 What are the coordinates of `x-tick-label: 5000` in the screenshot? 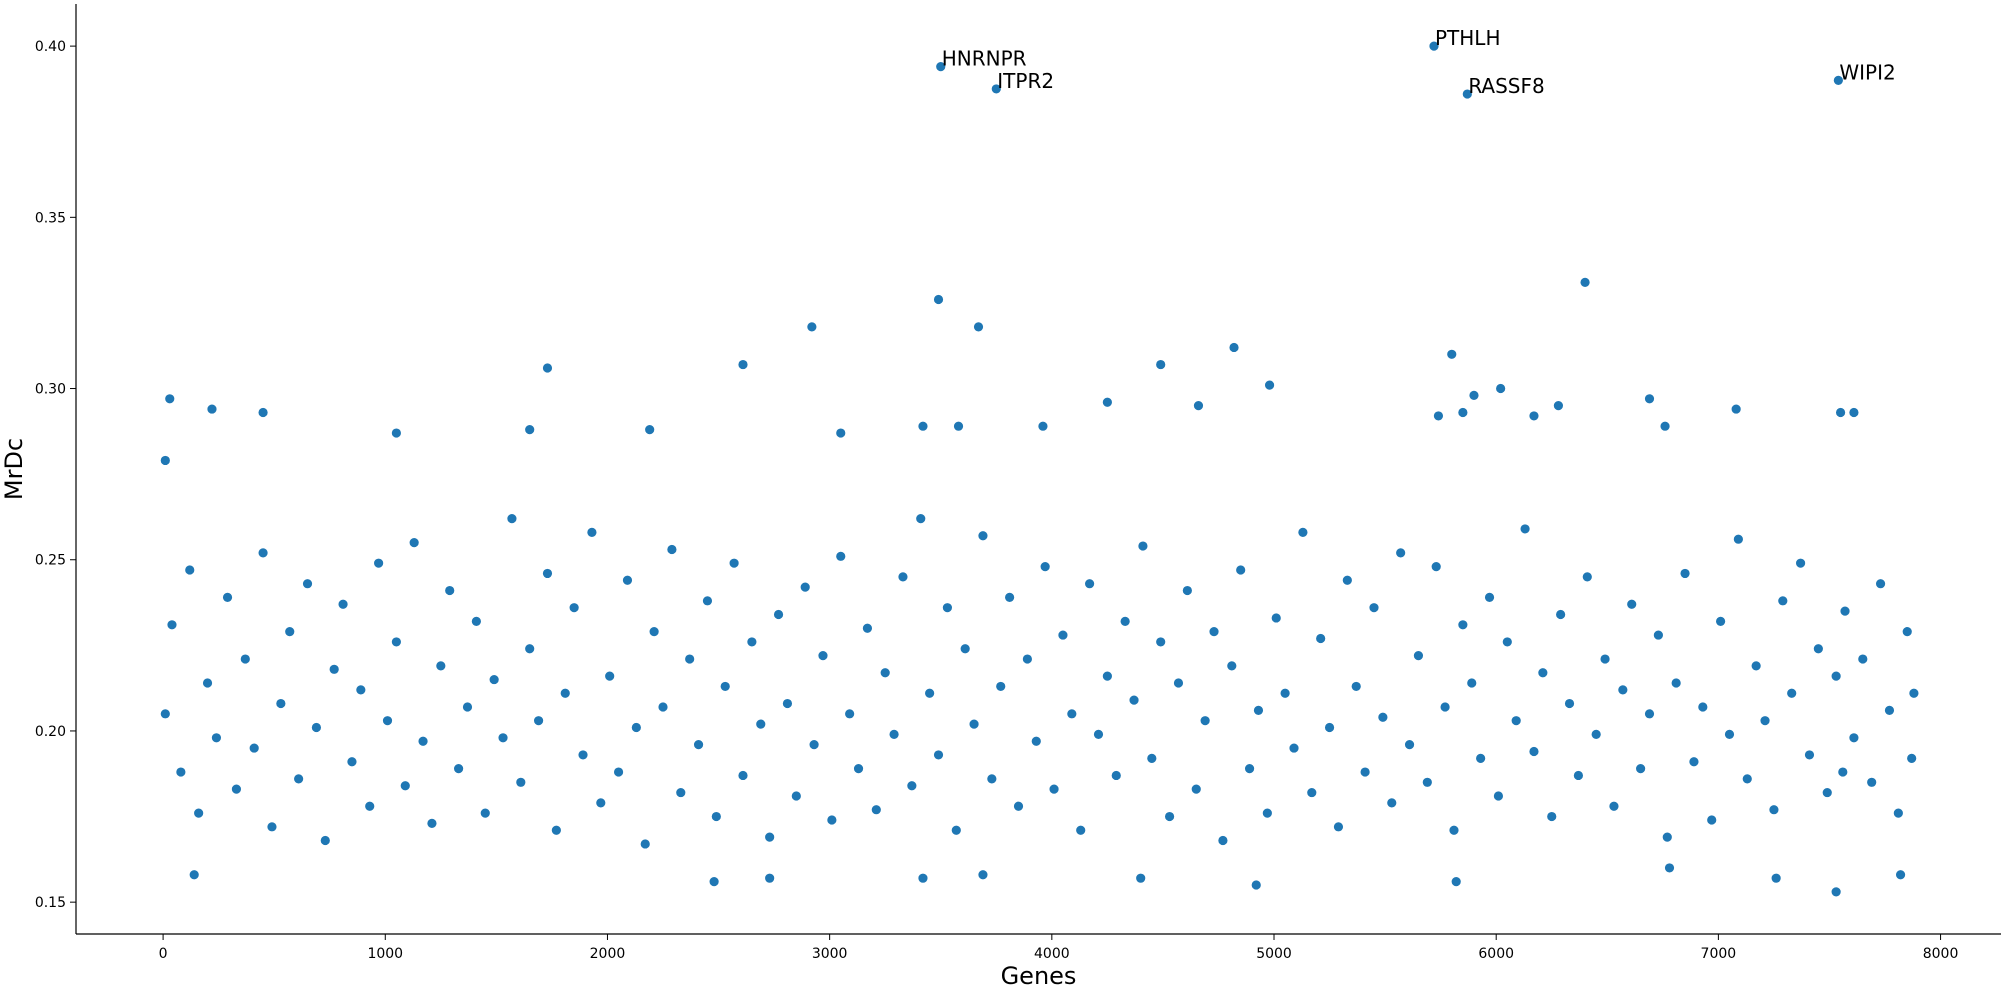 It's located at (1274, 954).